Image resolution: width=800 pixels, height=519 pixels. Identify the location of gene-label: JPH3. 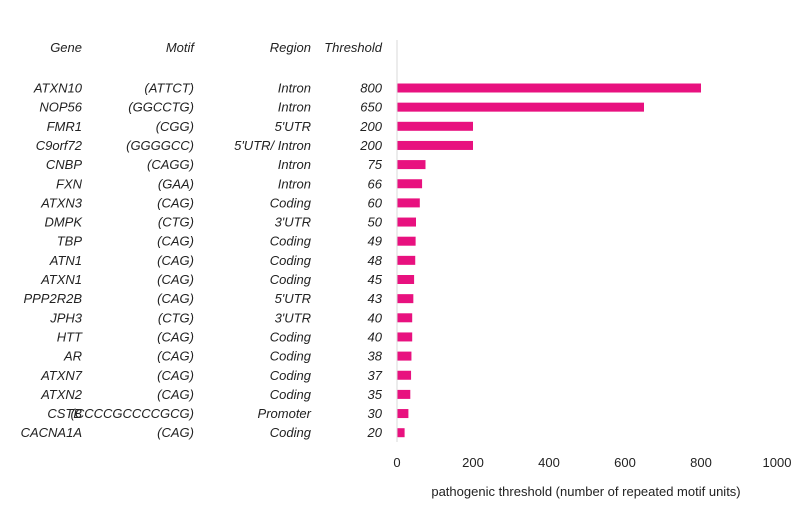
(66, 317).